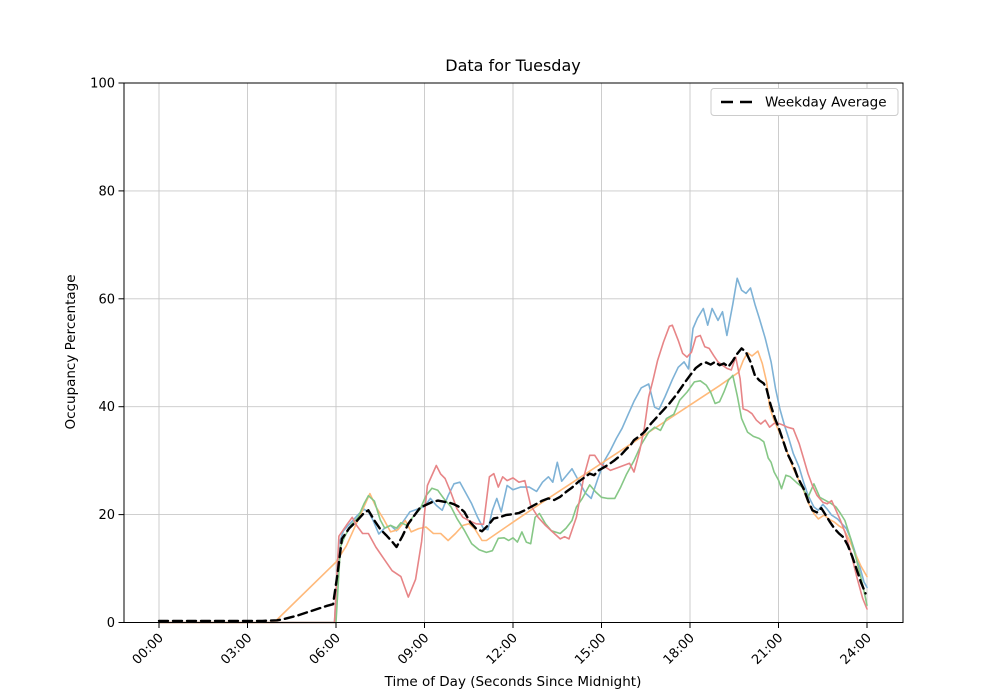 The image size is (1000, 700). What do you see at coordinates (767, 649) in the screenshot?
I see `x-tick-label: 21:00` at bounding box center [767, 649].